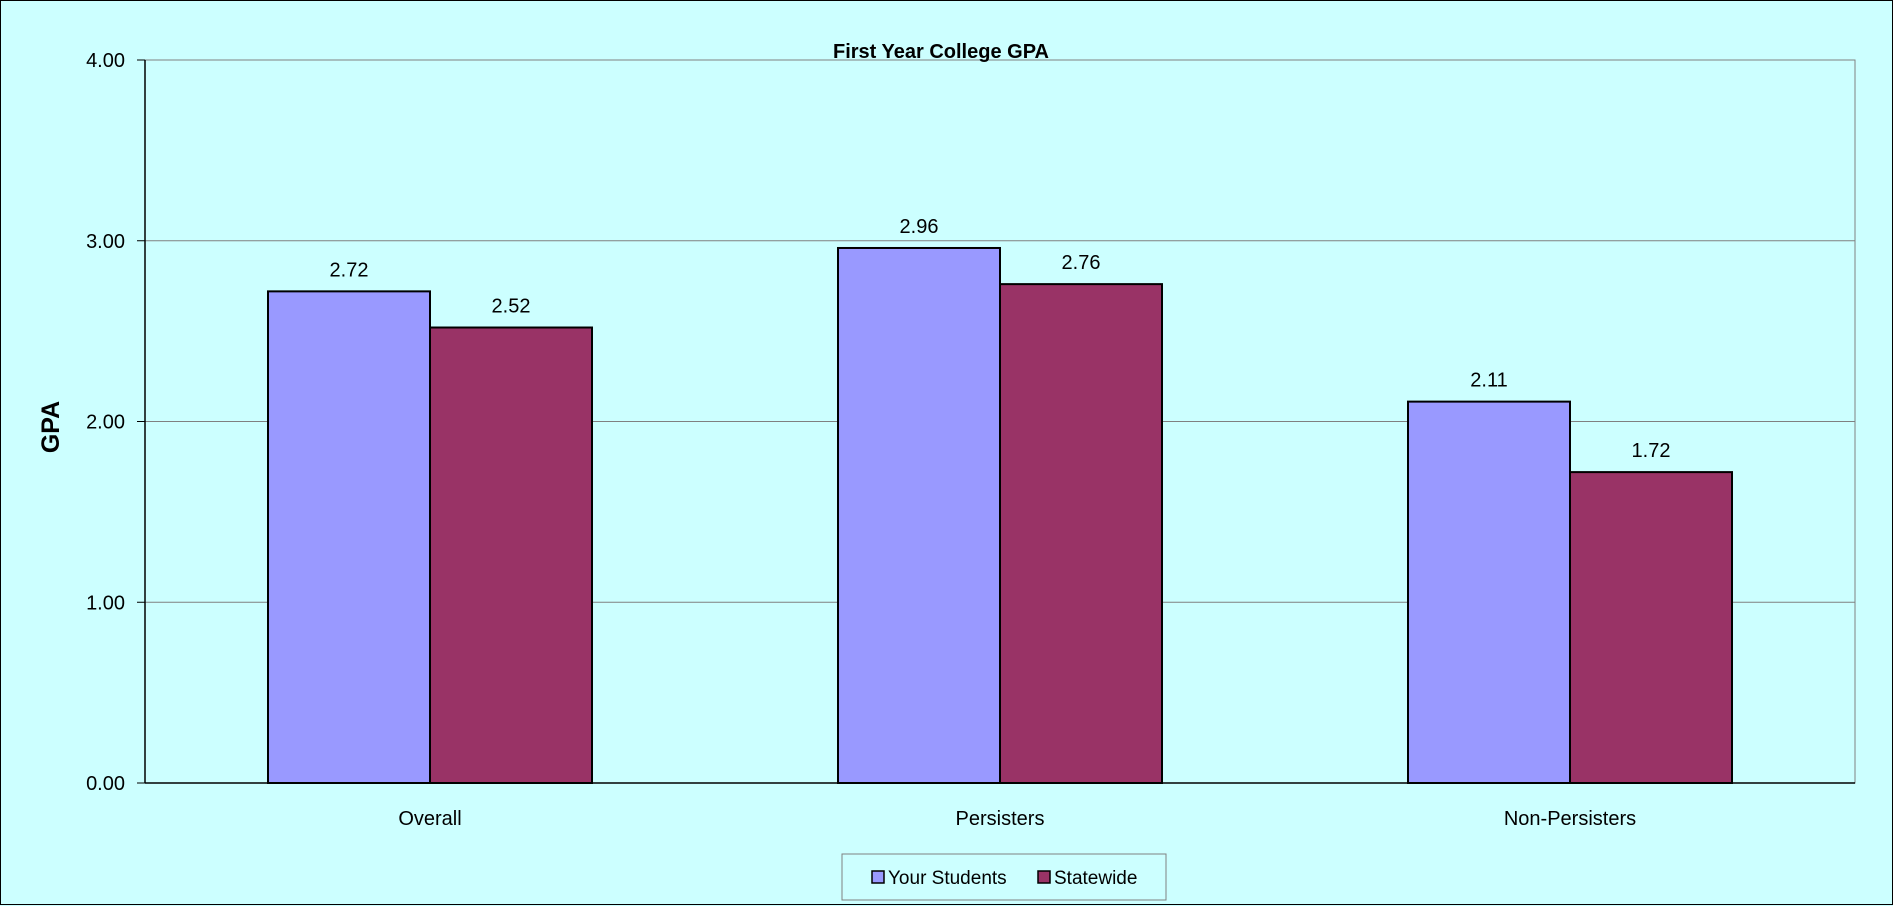 The width and height of the screenshot is (1893, 906). Describe the element at coordinates (1651, 451) in the screenshot. I see `data-label: 1.72` at that location.